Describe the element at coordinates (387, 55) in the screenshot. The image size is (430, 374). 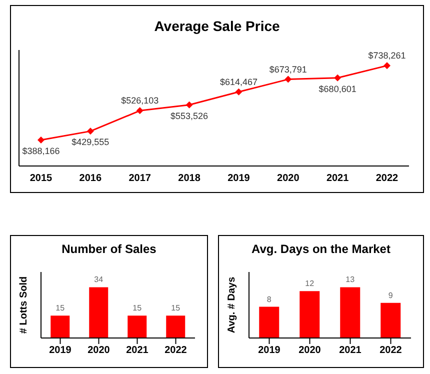
I see `data-label: $738,261` at that location.